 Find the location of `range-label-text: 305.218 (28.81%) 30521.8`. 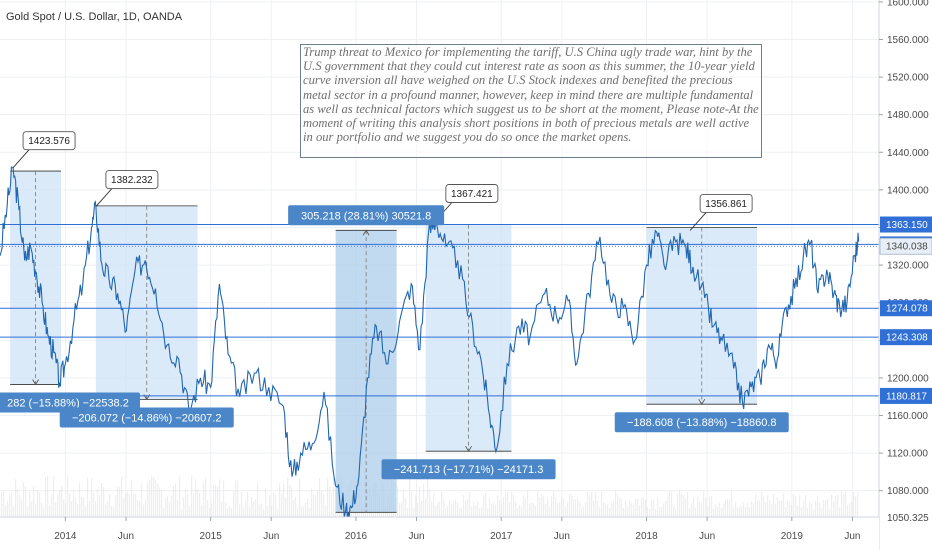

range-label-text: 305.218 (28.81%) 30521.8 is located at coordinates (366, 216).